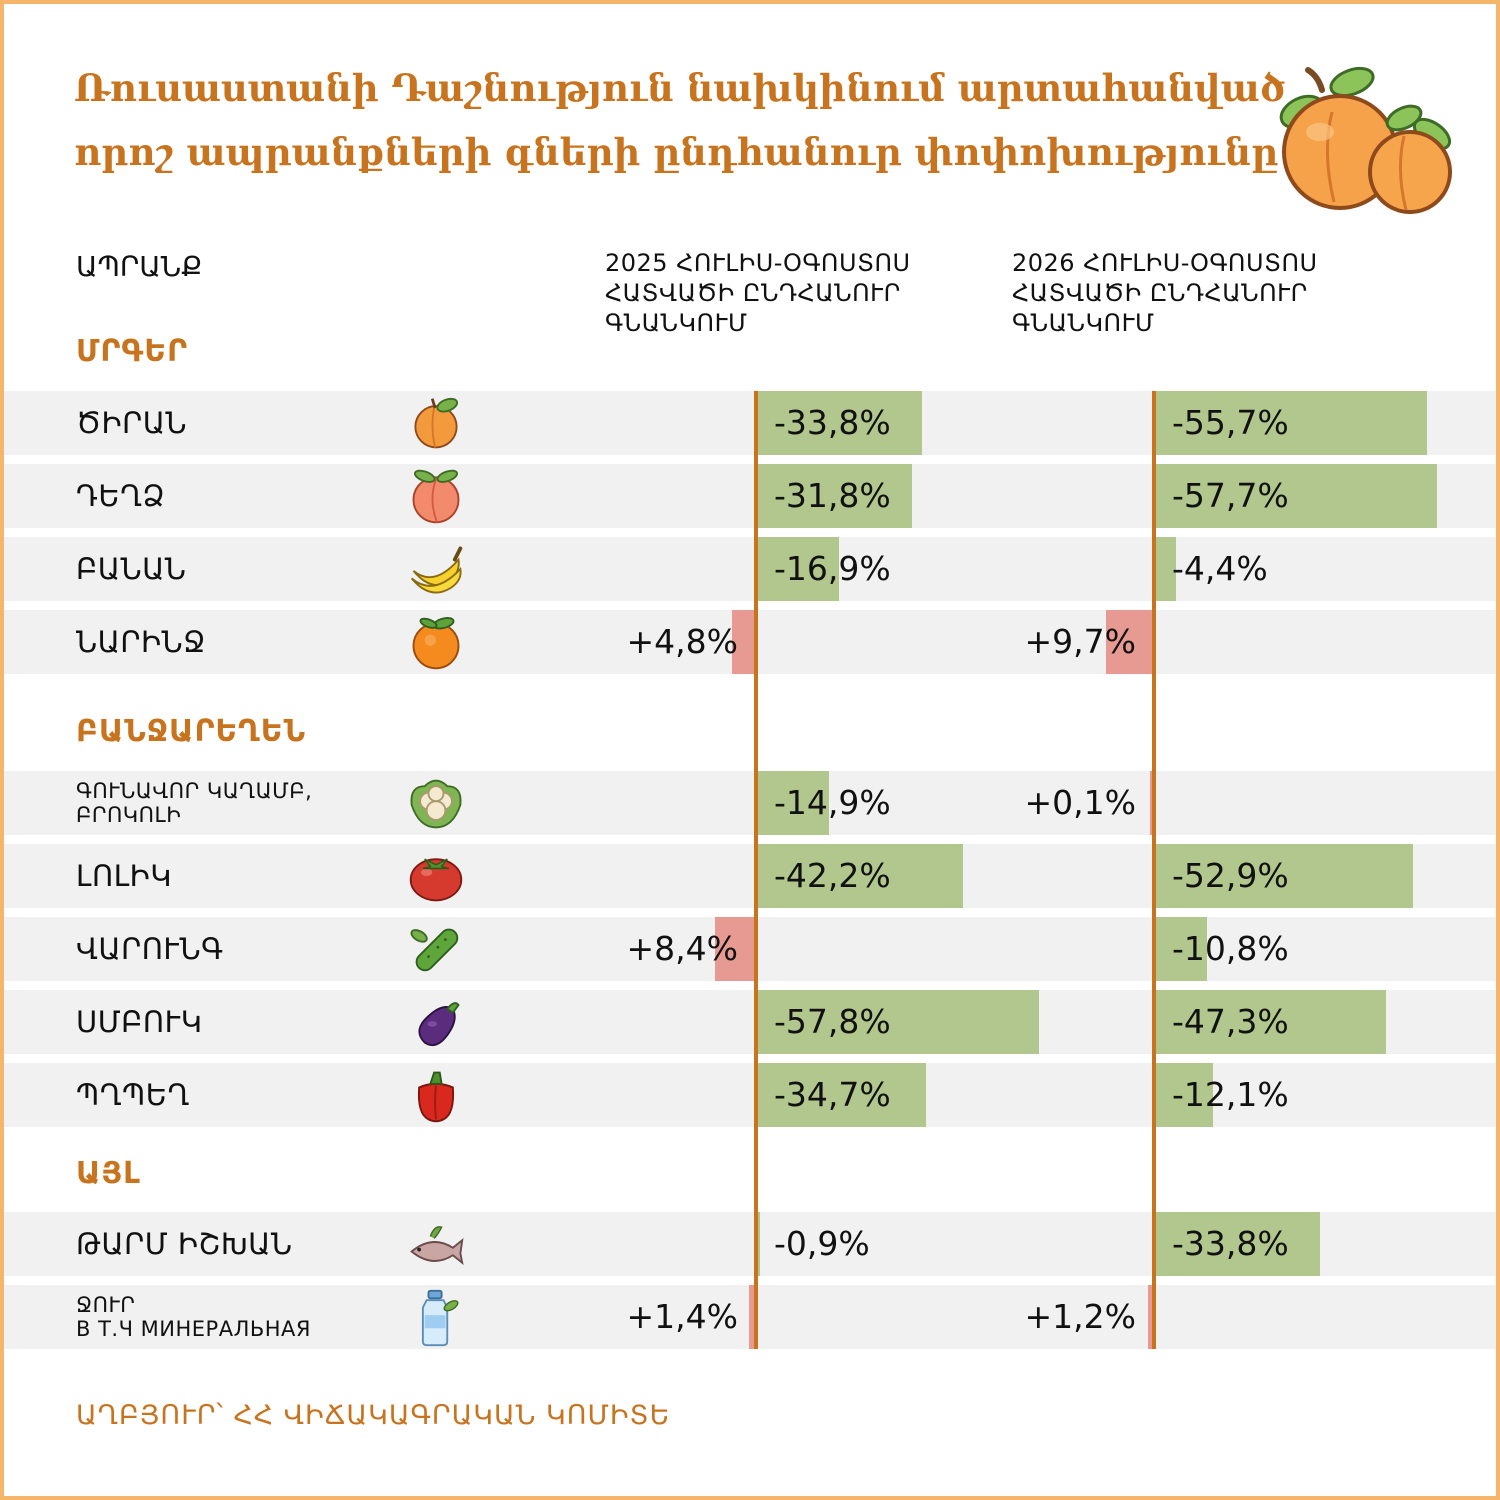  Describe the element at coordinates (822, 1243) in the screenshot. I see `data-label-series-1: -0,9%` at that location.